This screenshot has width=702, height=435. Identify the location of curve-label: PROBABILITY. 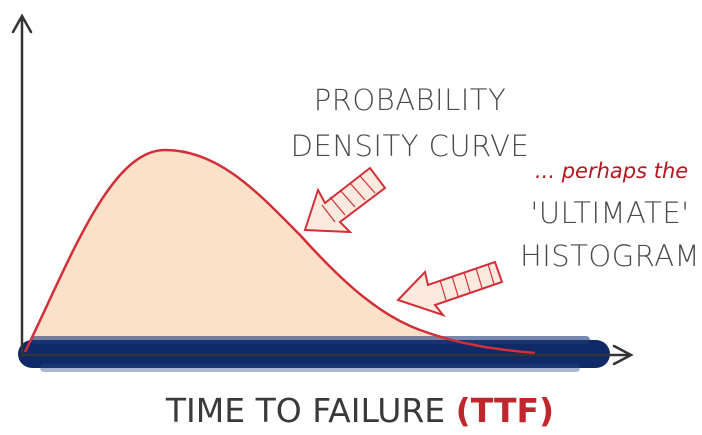
(410, 100).